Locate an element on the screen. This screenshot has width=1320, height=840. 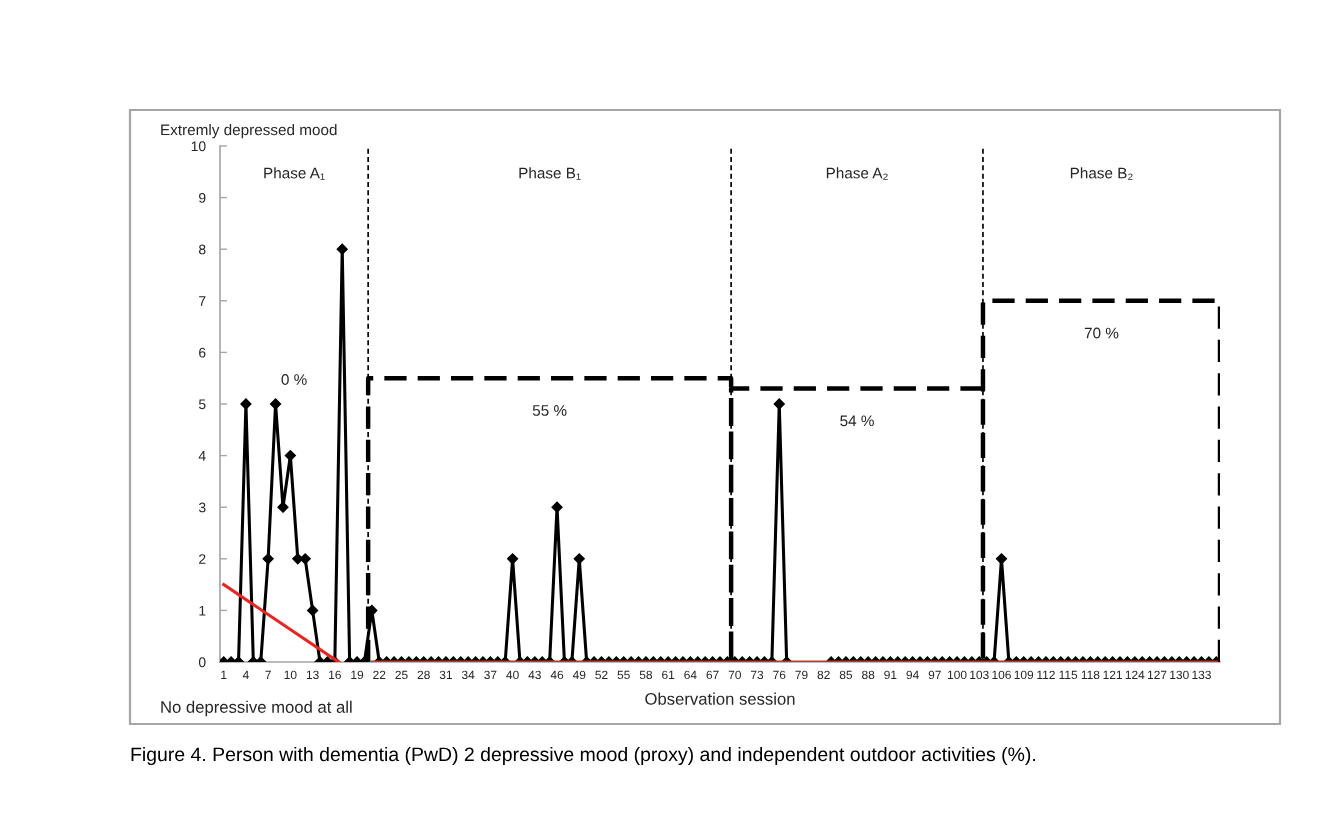
x-axis-title: Observation session is located at coordinates (720, 698).